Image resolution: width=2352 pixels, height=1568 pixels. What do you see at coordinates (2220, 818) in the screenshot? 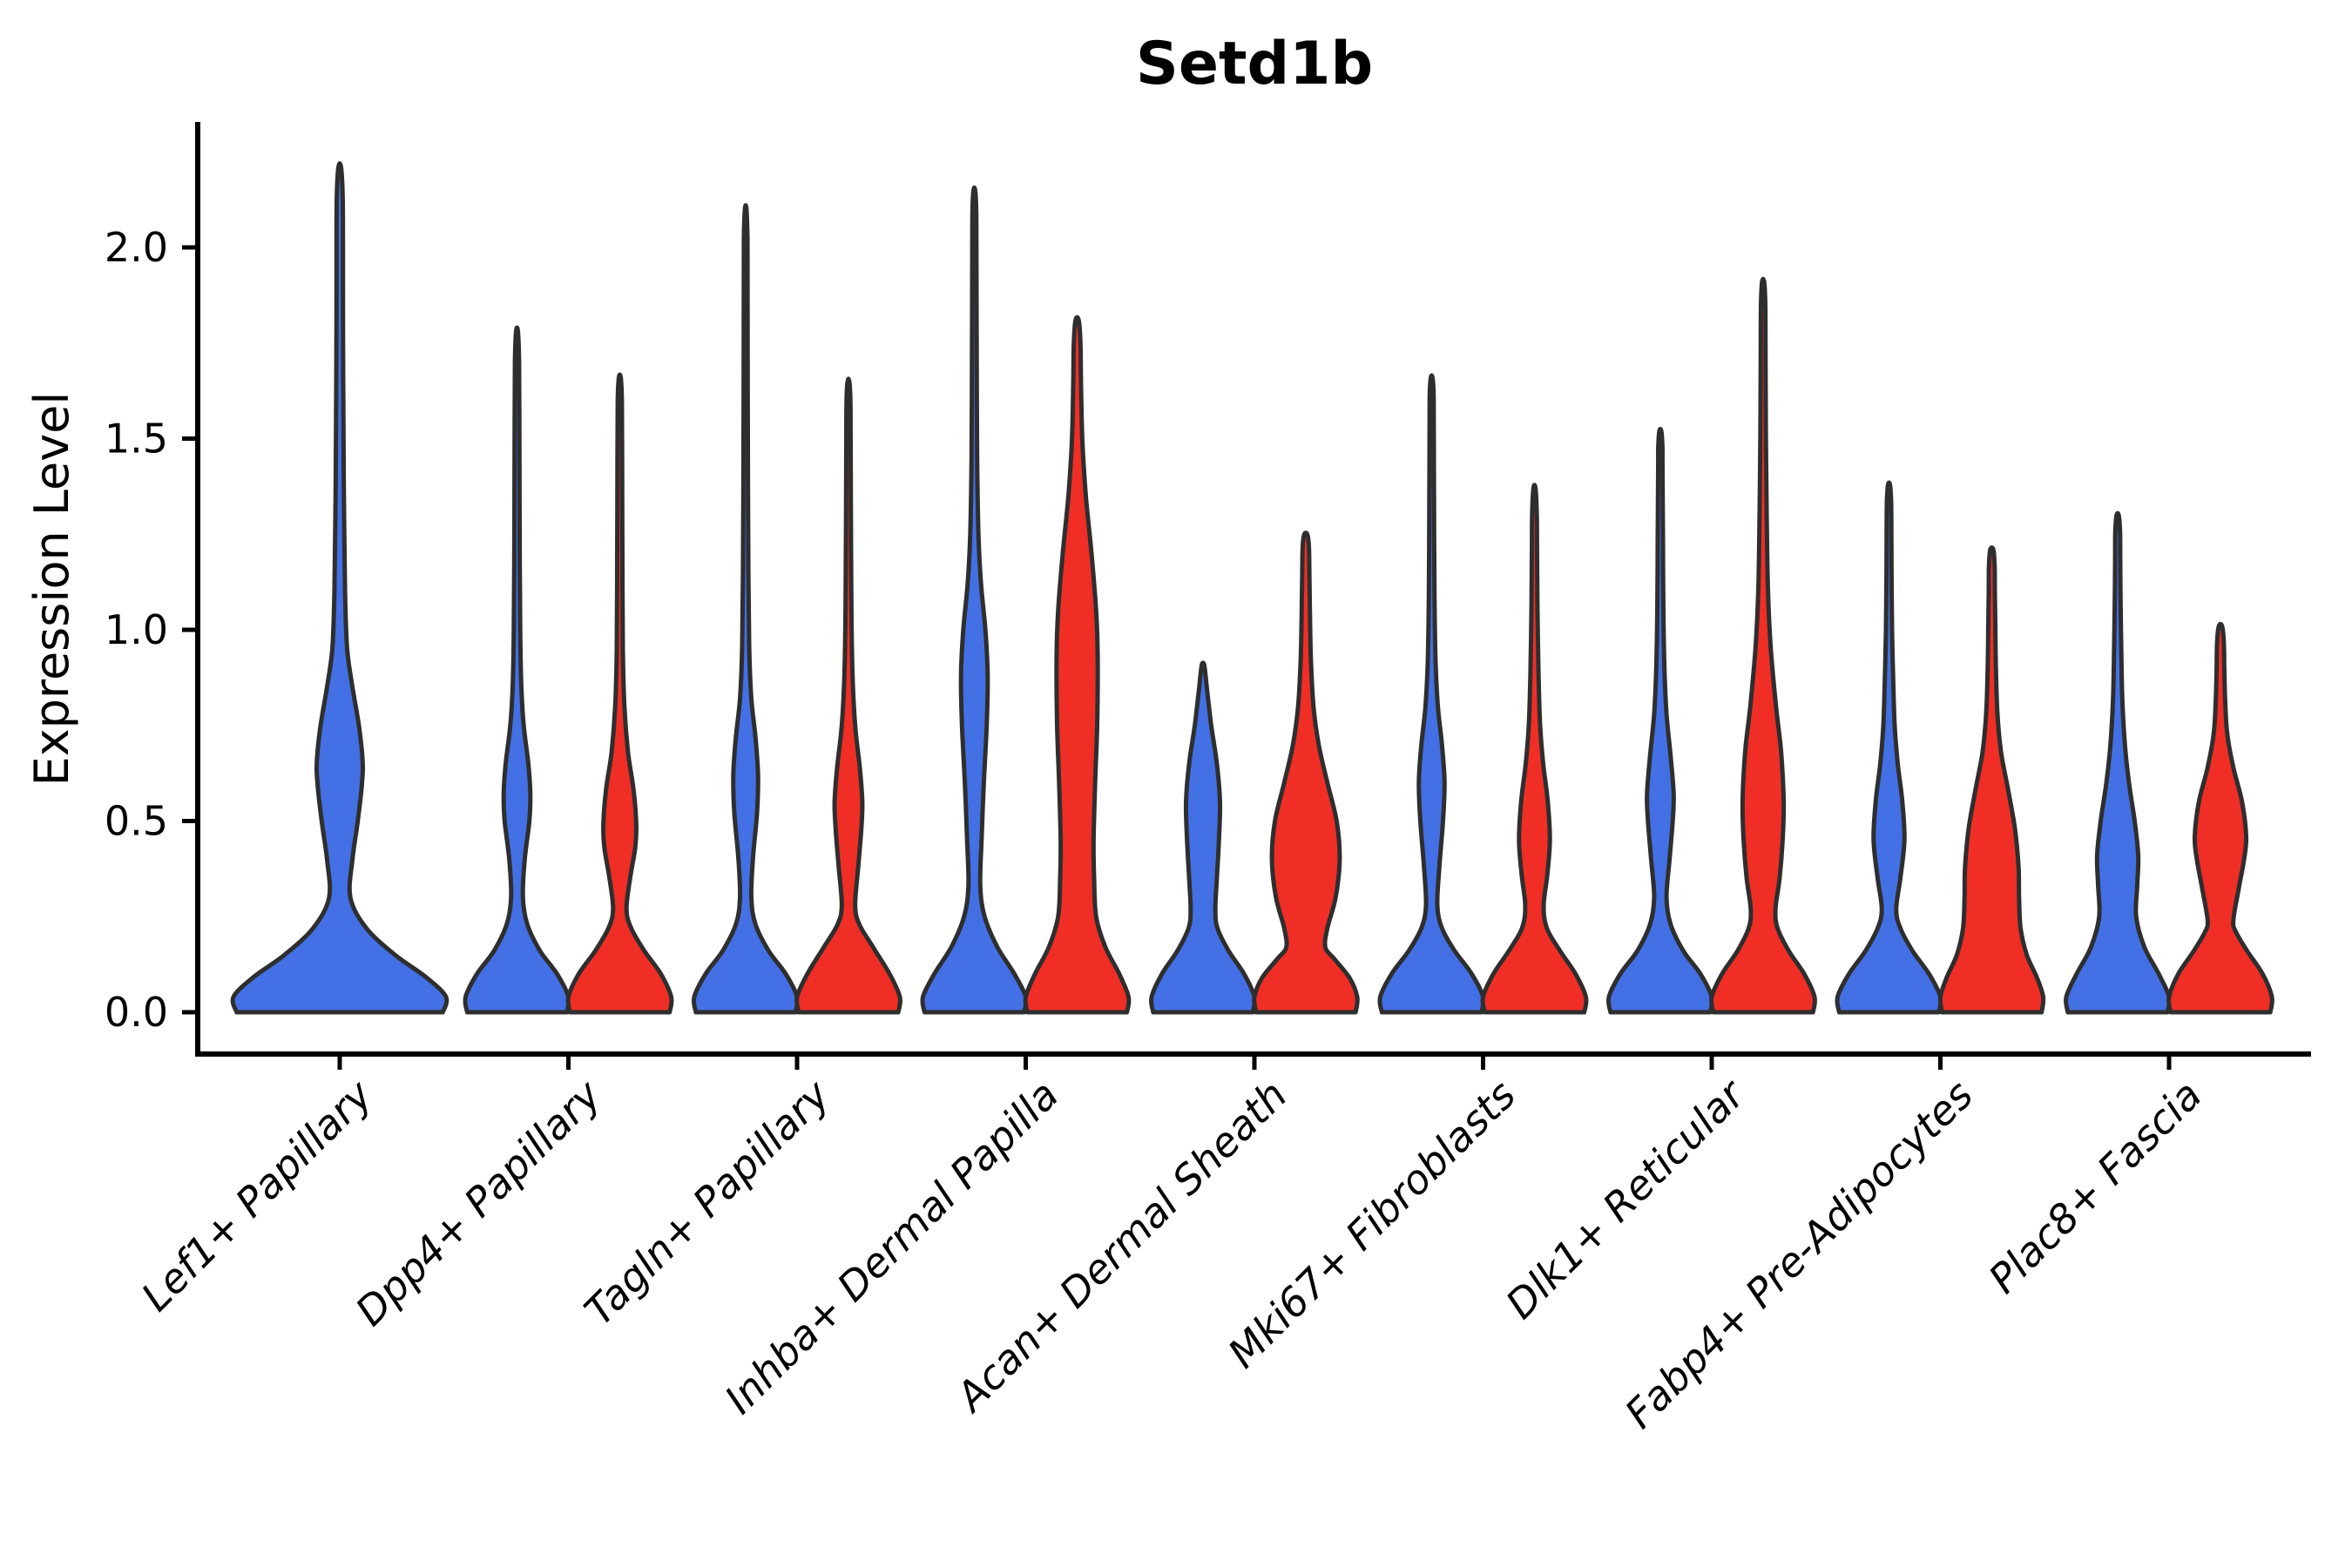
I see `violin-red-plac8-fascia` at bounding box center [2220, 818].